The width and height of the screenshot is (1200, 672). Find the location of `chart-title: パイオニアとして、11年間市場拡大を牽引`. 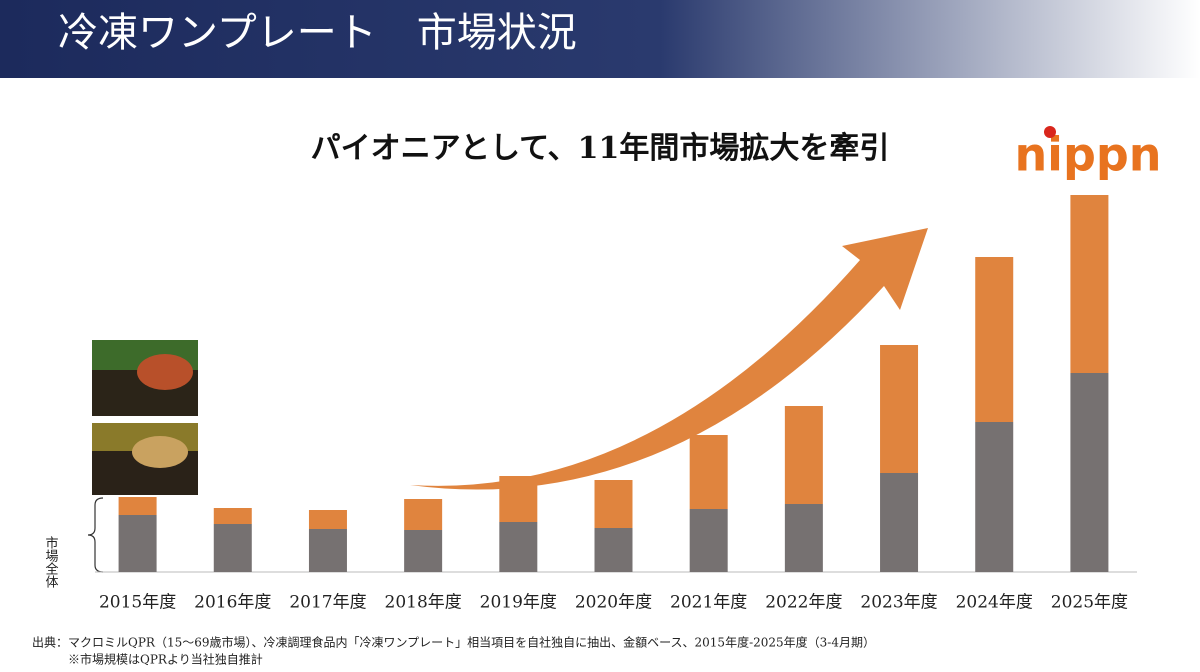

chart-title: パイオニアとして、11年間市場拡大を牽引 is located at coordinates (600, 148).